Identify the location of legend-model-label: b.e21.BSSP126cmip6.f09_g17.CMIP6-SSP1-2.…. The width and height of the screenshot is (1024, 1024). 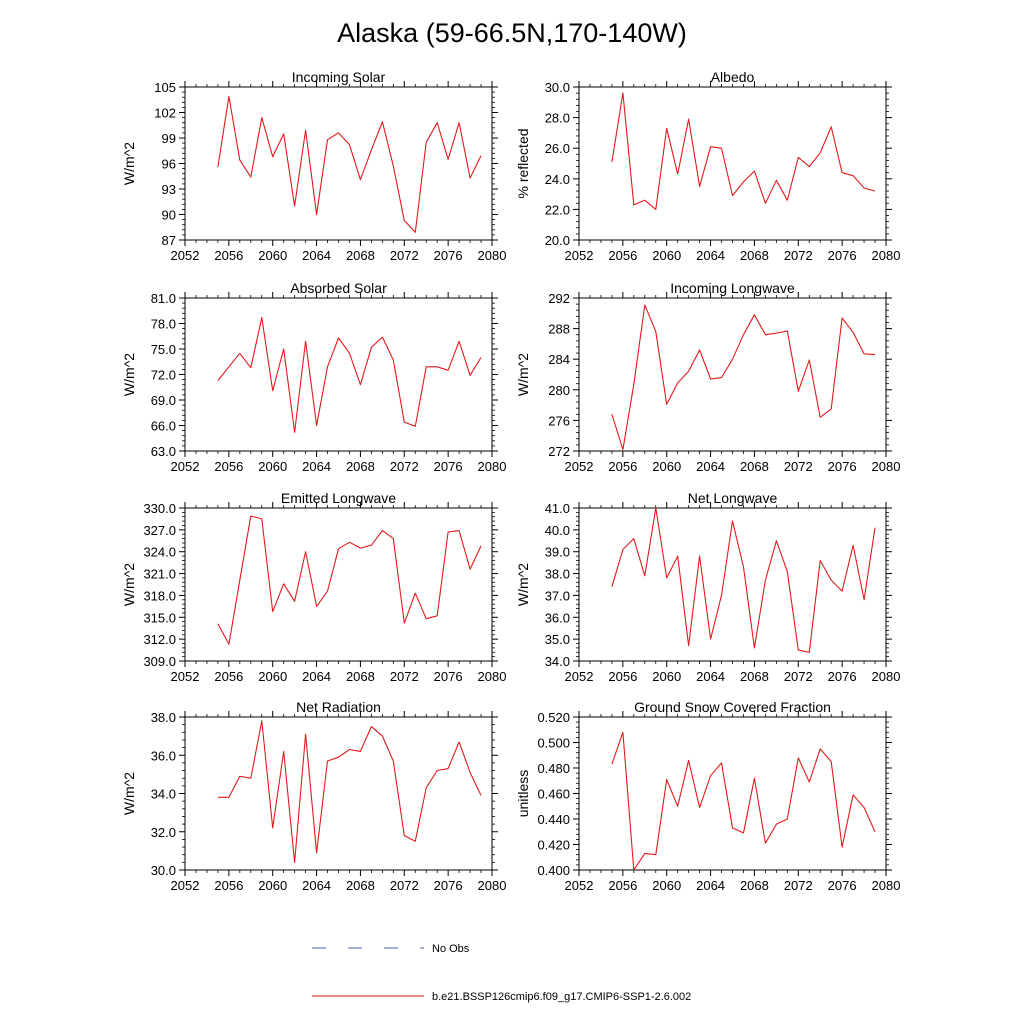
(561, 997).